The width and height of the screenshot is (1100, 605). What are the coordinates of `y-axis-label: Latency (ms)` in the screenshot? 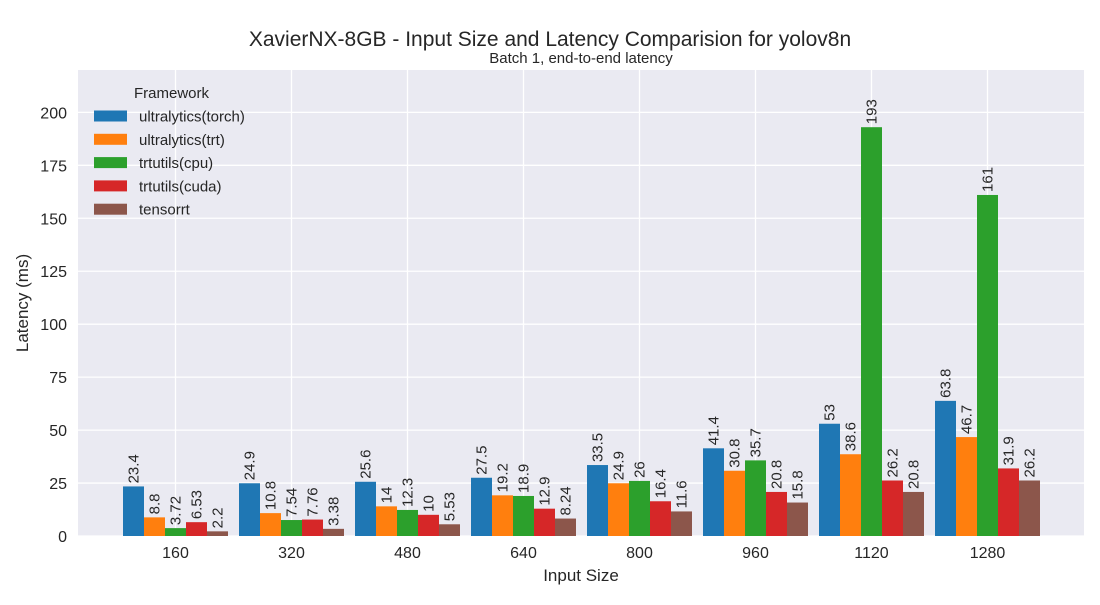 It's located at (22, 303).